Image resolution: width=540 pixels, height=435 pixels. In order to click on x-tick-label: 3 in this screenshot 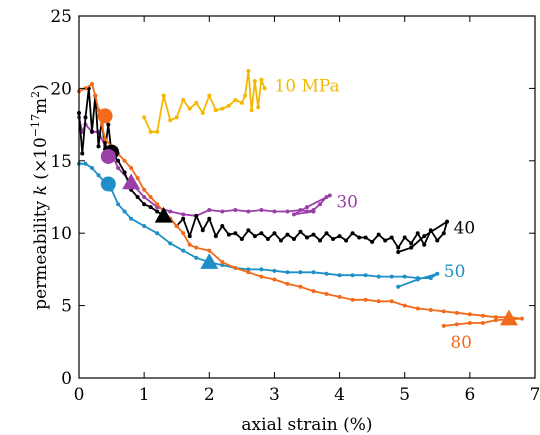, I will do `click(274, 395)`.